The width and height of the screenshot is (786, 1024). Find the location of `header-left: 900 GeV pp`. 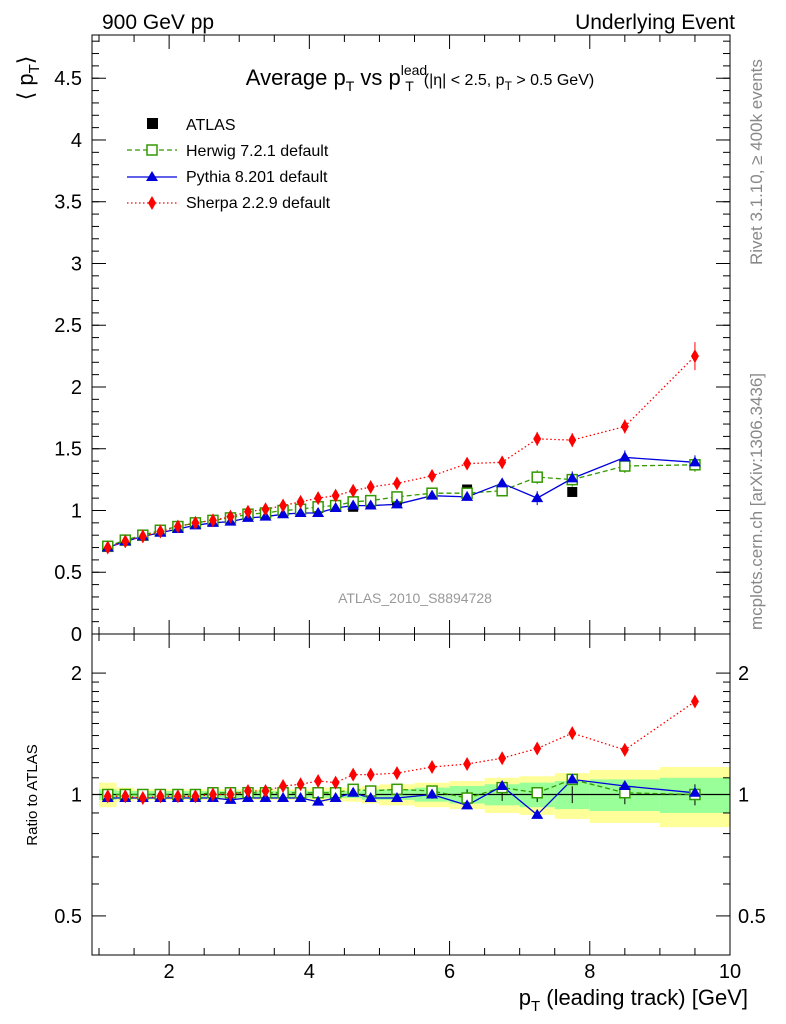

header-left: 900 GeV pp is located at coordinates (158, 22).